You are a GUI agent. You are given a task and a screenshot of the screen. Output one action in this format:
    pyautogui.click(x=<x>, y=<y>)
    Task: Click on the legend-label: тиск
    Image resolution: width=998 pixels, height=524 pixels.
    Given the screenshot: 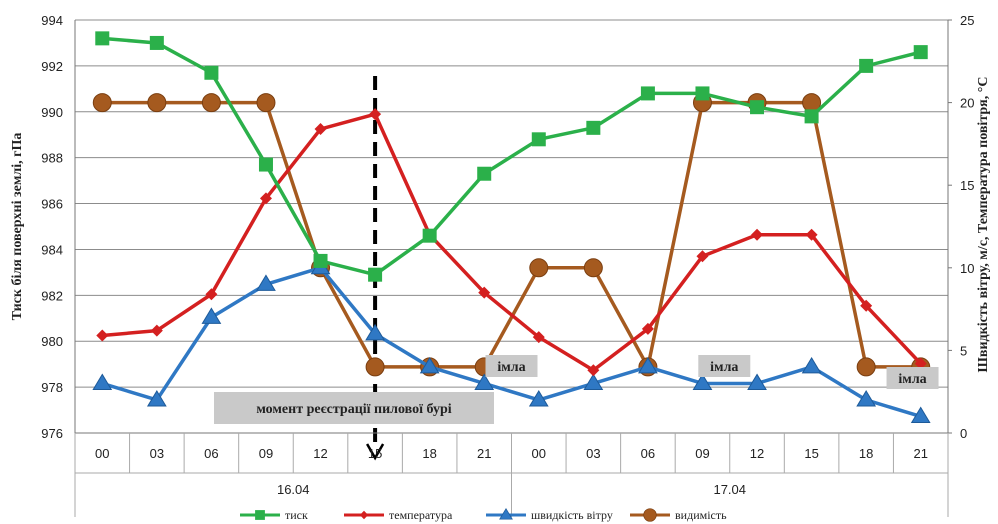 What is the action you would take?
    pyautogui.click(x=296, y=515)
    